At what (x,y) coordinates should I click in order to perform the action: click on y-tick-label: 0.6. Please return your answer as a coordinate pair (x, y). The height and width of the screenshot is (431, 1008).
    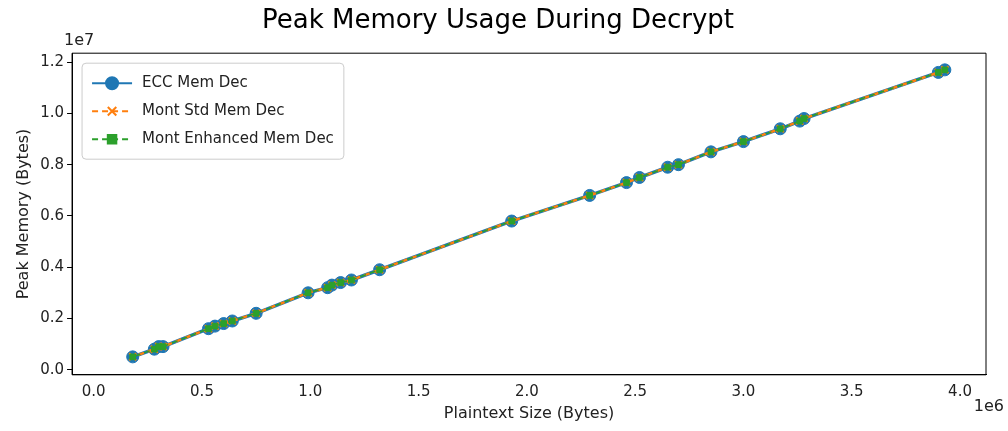
    Looking at the image, I should click on (52, 214).